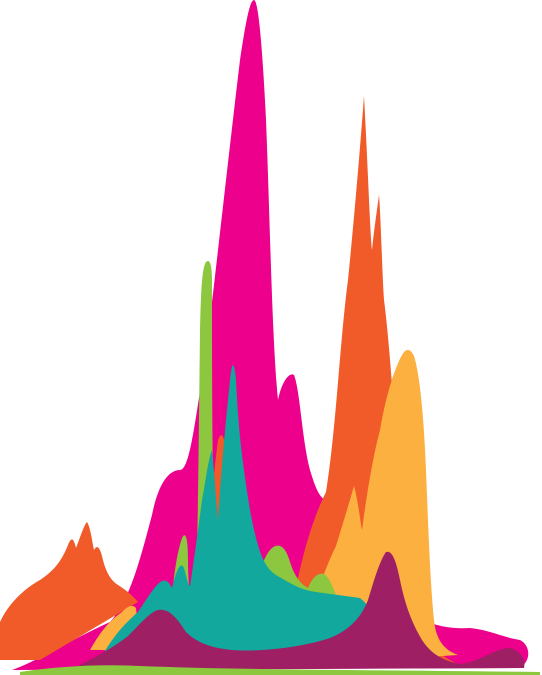 Image resolution: width=542 pixels, height=675 pixels. What do you see at coordinates (280, 670) in the screenshot?
I see `lime-baseline-shape` at bounding box center [280, 670].